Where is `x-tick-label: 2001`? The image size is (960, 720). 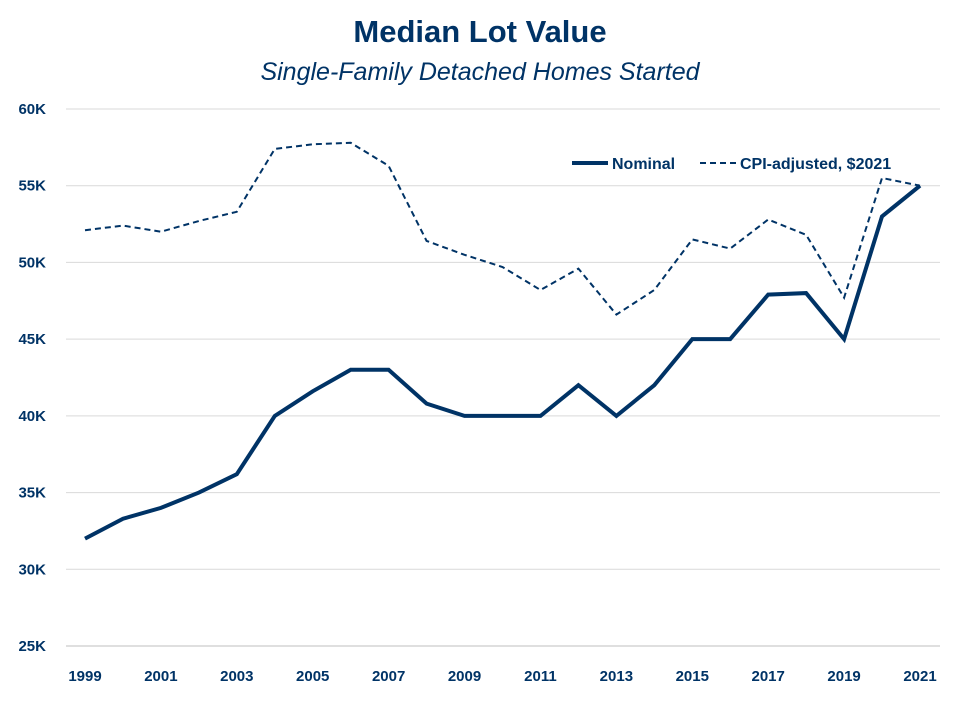 x-tick-label: 2001 is located at coordinates (160, 676).